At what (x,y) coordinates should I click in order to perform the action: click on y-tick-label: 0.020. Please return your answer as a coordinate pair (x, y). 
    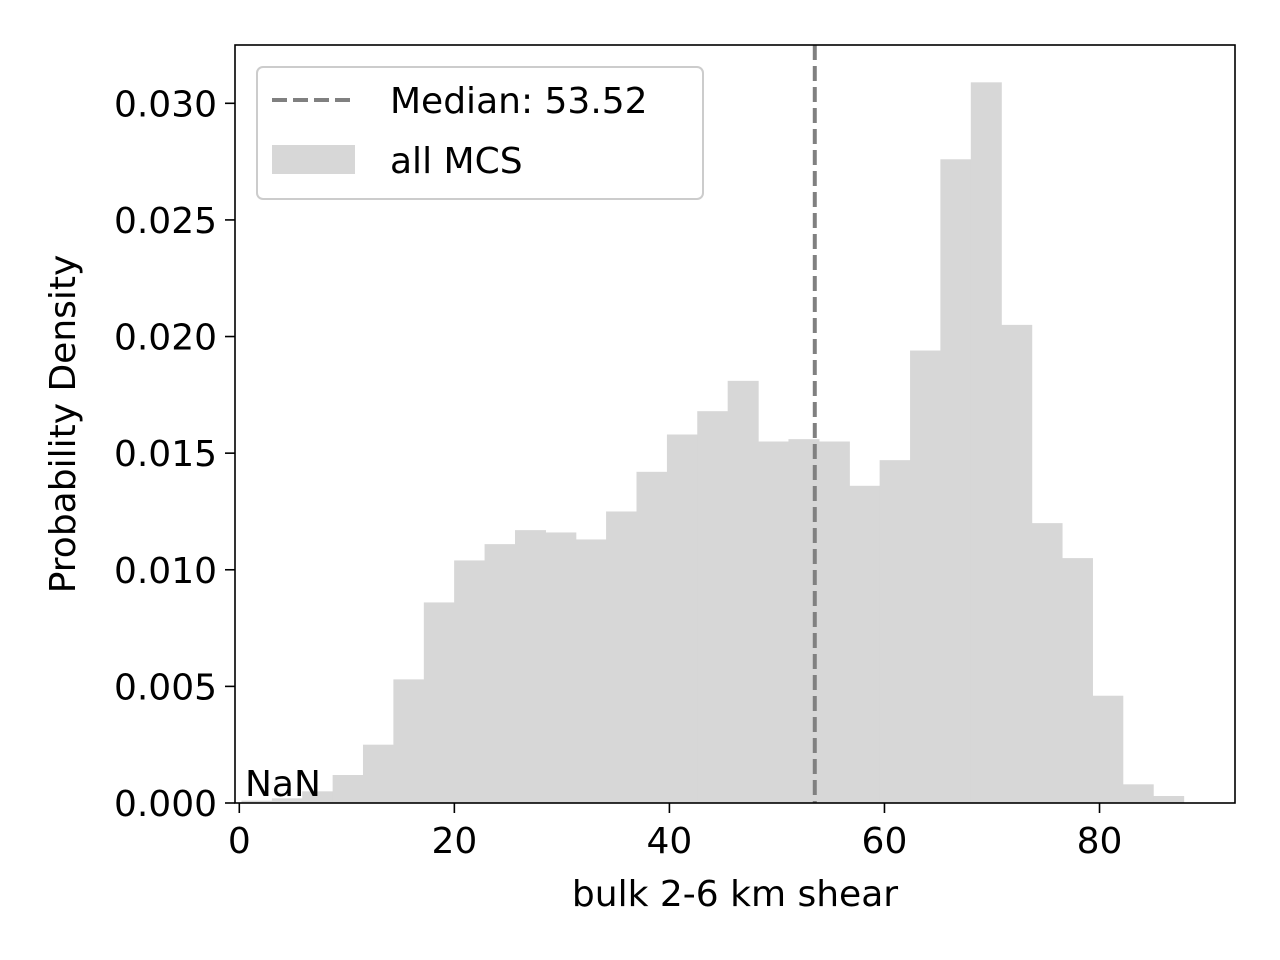
    Looking at the image, I should click on (165, 338).